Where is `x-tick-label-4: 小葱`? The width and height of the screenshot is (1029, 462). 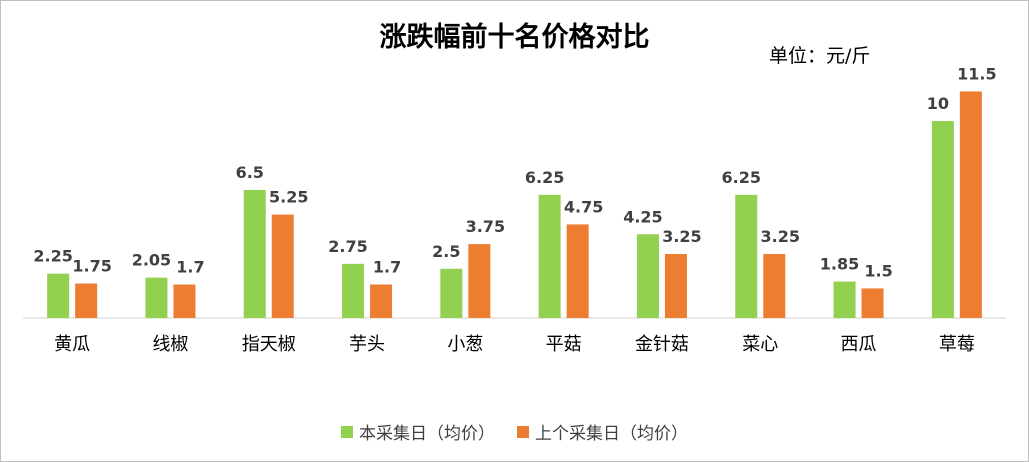
x-tick-label-4: 小葱 is located at coordinates (465, 344).